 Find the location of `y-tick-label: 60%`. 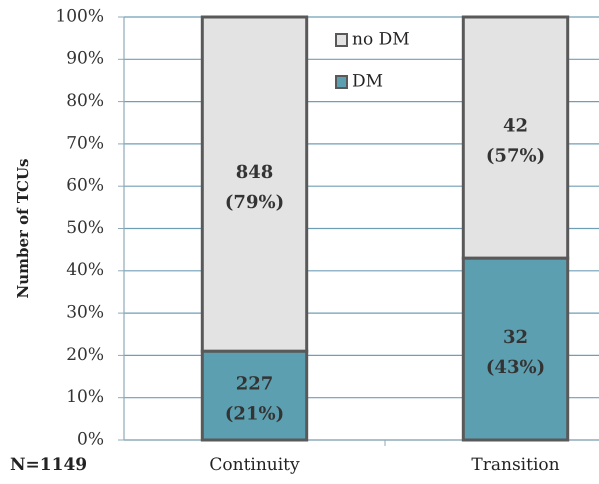

y-tick-label: 60% is located at coordinates (85, 186).